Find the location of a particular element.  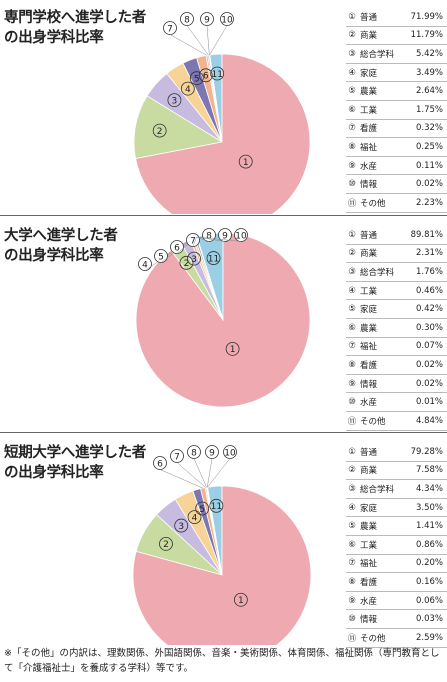

slice-marker-8: 8 is located at coordinates (187, 19).